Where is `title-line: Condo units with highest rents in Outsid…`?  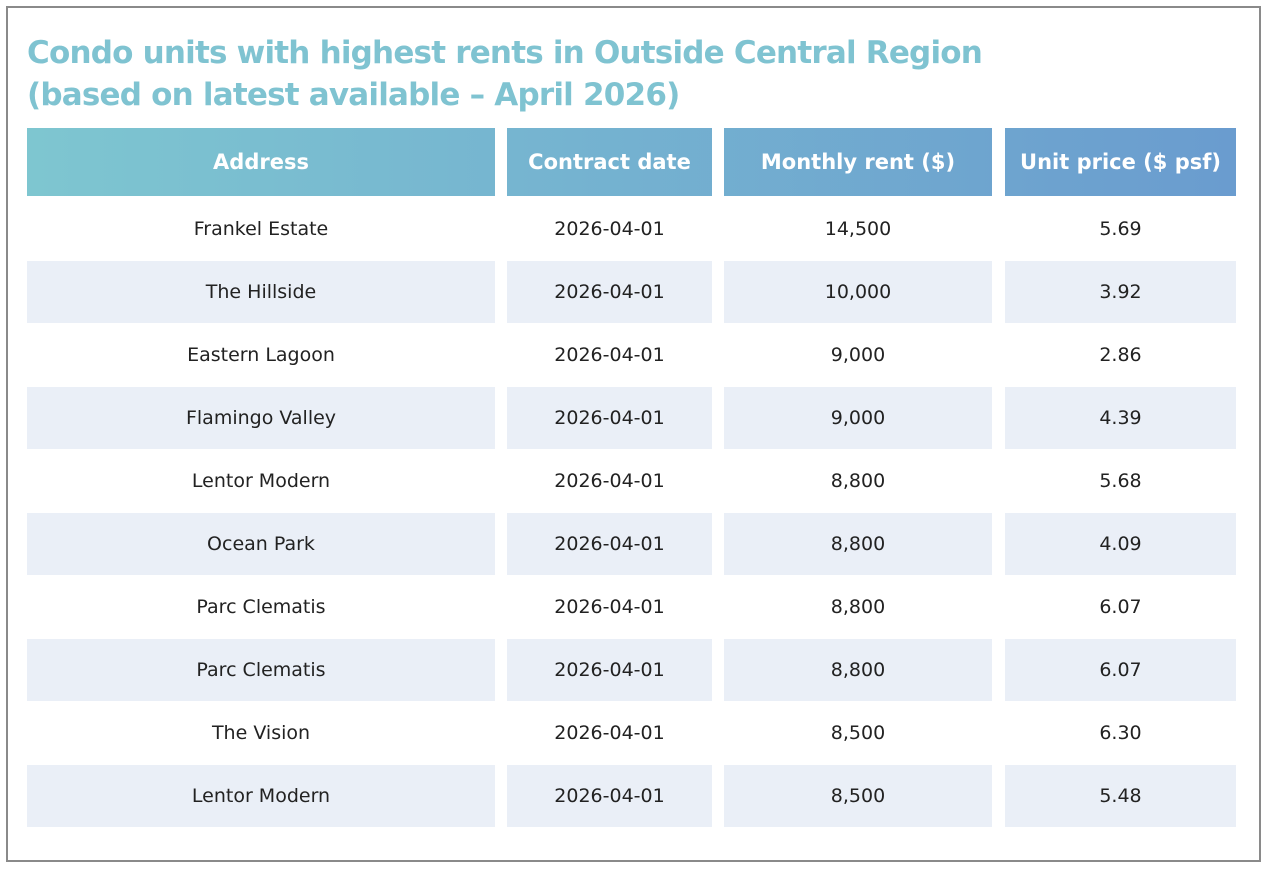 title-line: Condo units with highest rents in Outsid… is located at coordinates (505, 53).